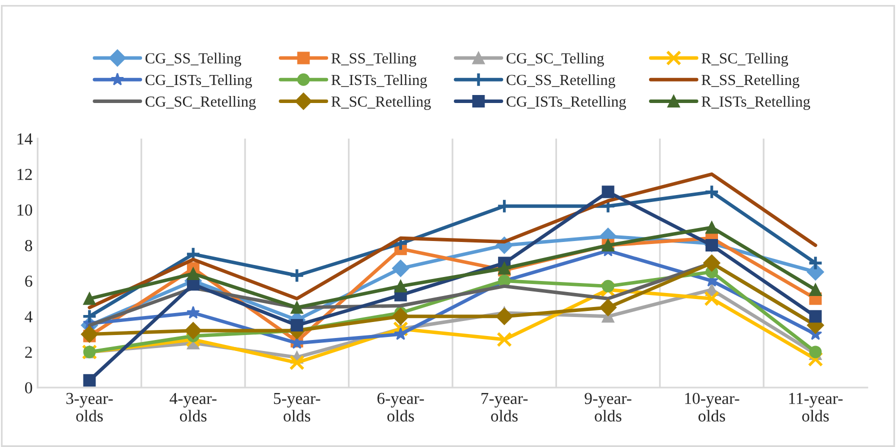  I want to click on x-tick-label: 5-year- olds, so click(297, 407).